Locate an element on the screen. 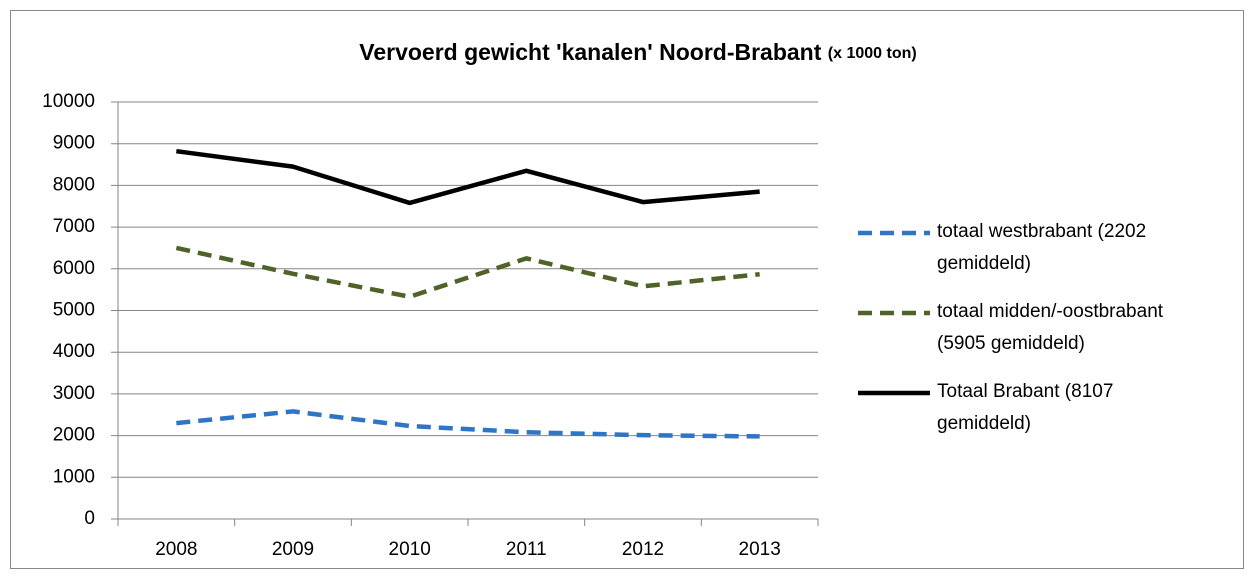  x-tick-label: 2013 is located at coordinates (760, 549).